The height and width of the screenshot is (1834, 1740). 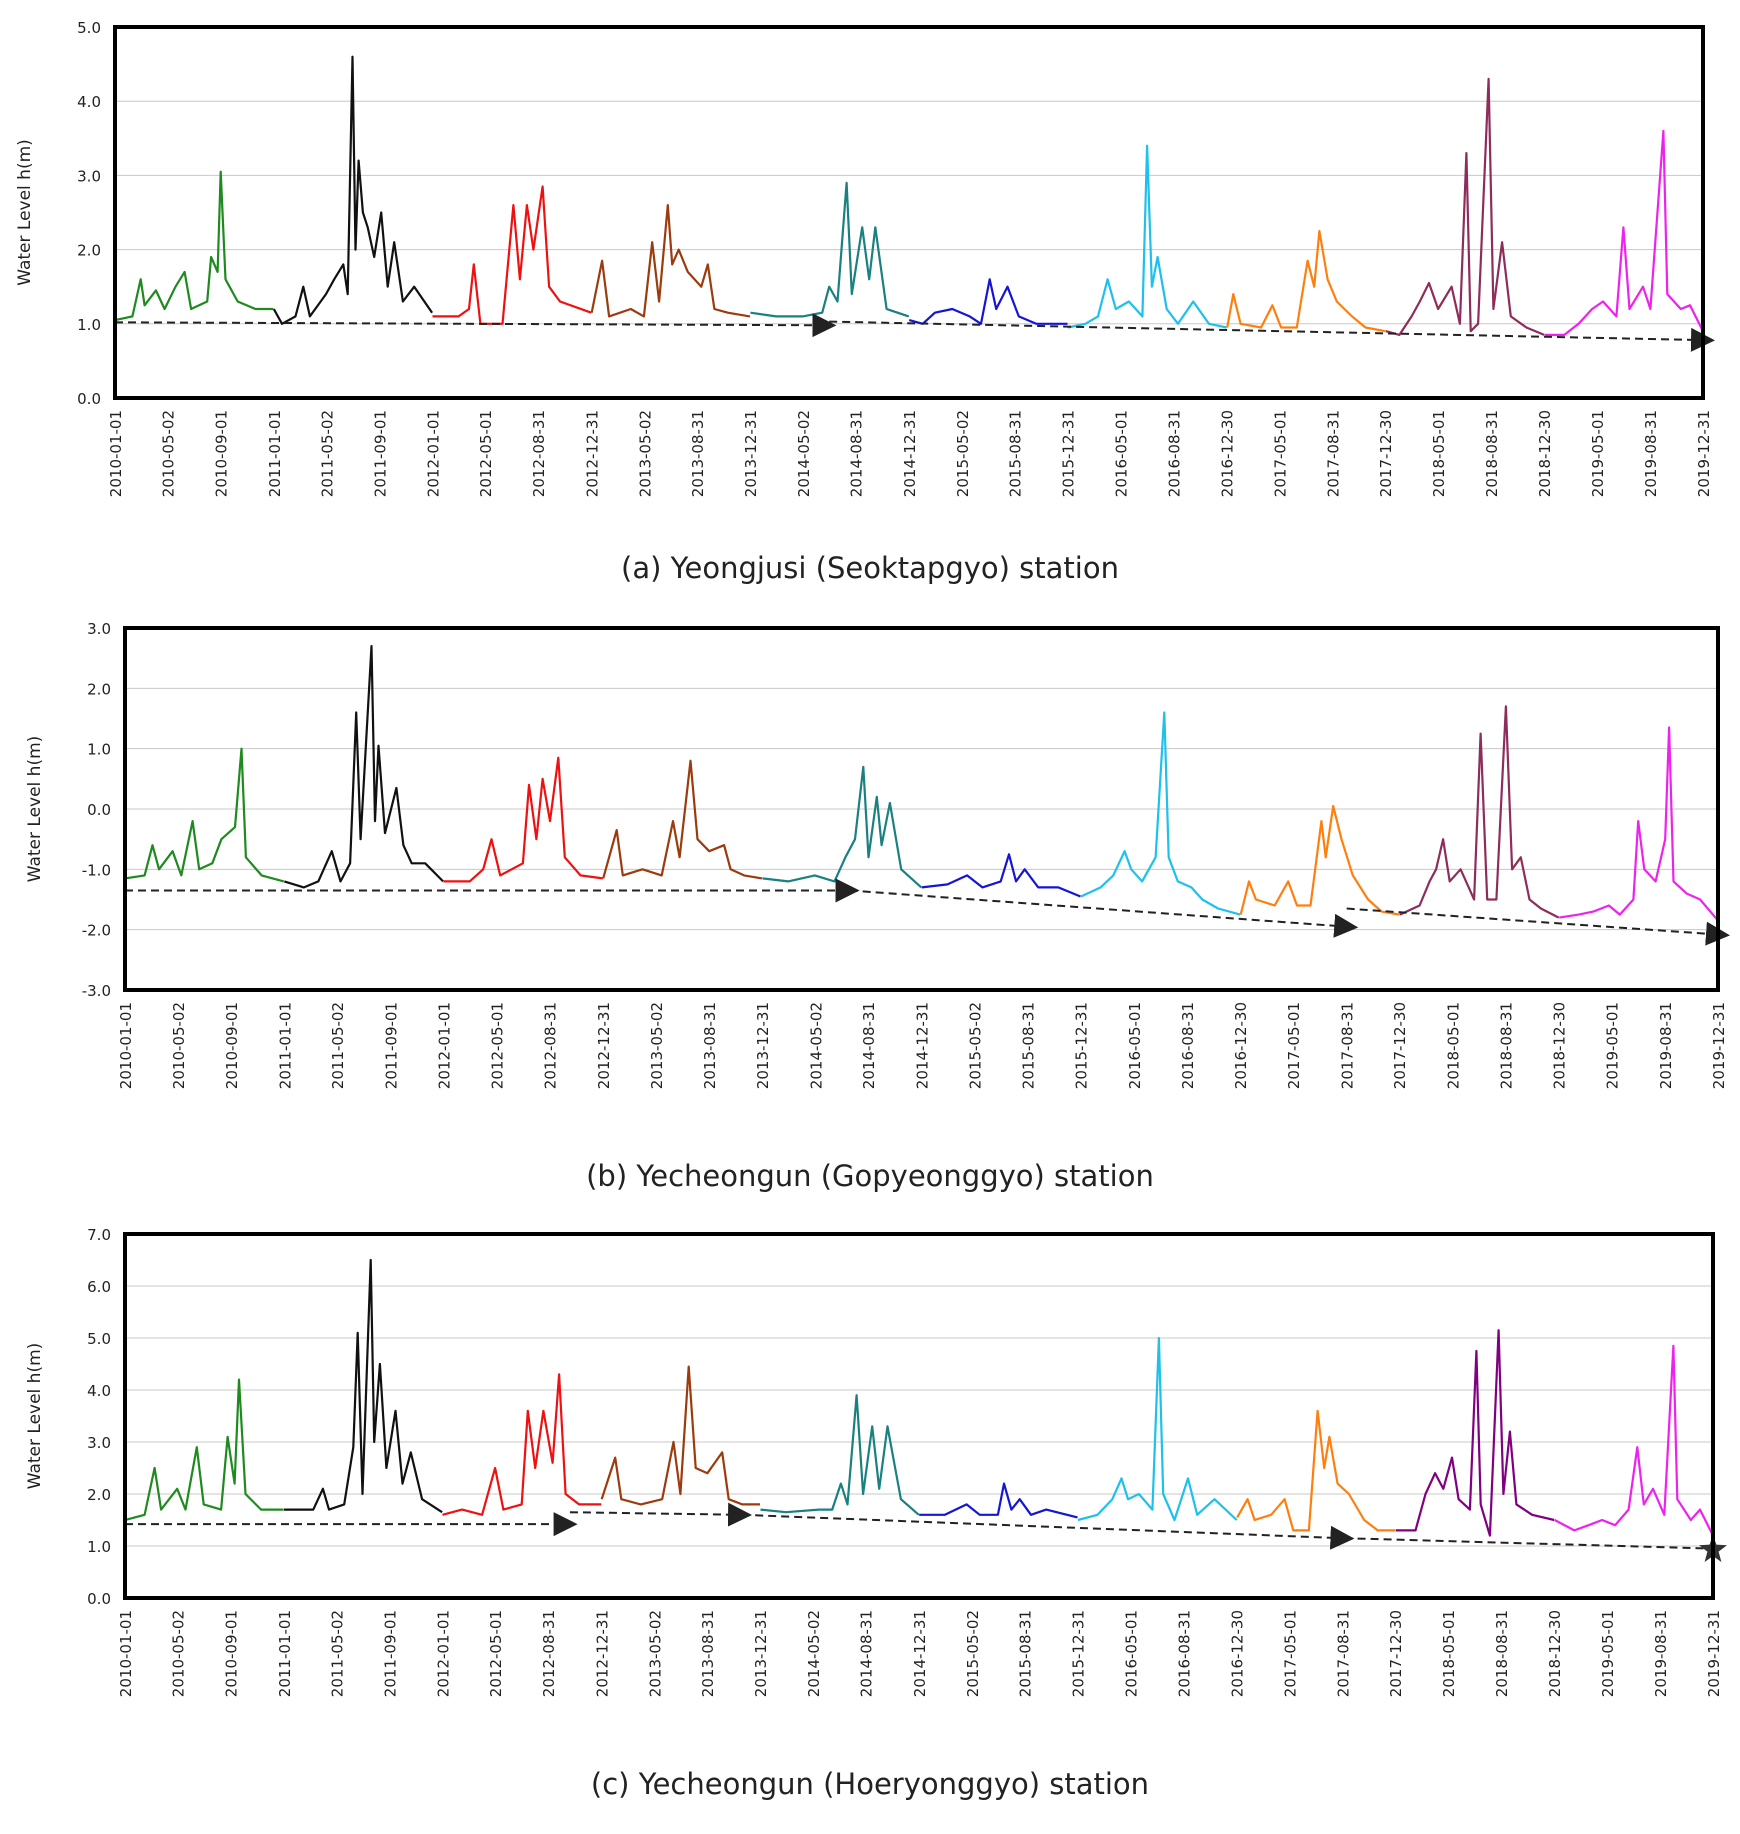 I want to click on y-tick-label: 3.0, so click(x=99, y=1443).